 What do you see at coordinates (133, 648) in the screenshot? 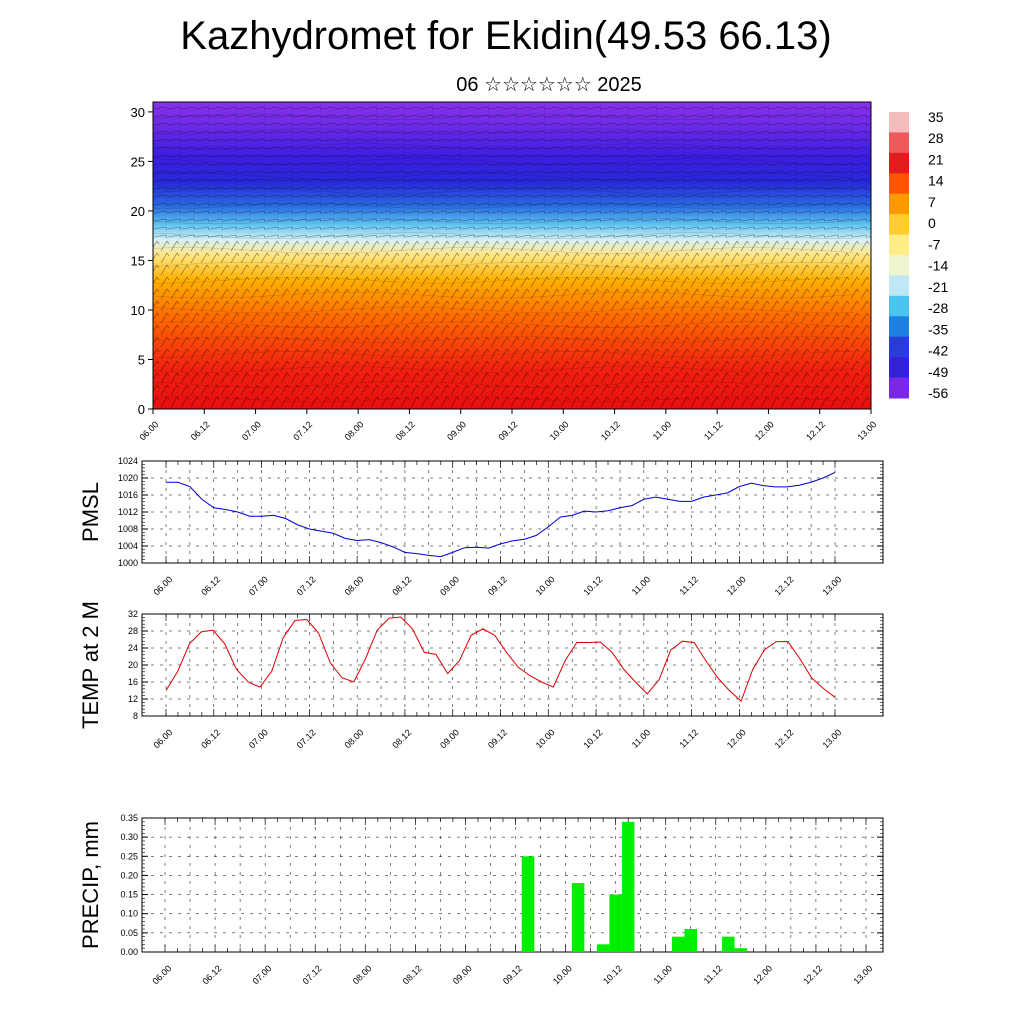
I see `y-tick-label: 24` at bounding box center [133, 648].